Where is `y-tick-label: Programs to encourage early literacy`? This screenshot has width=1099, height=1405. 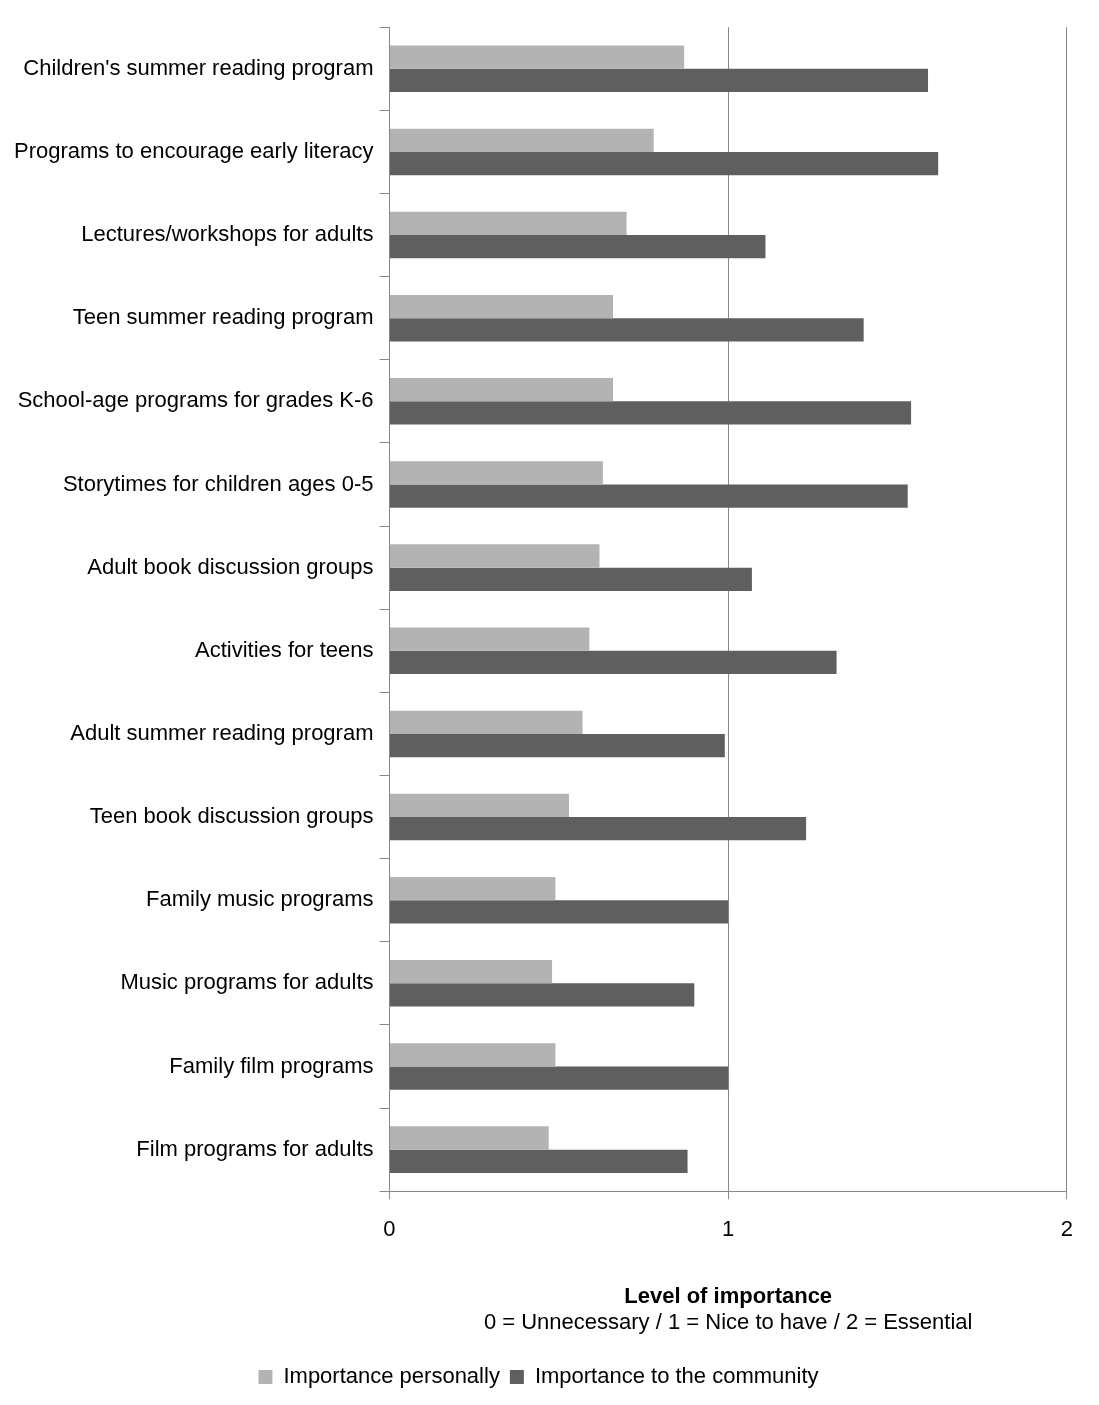 y-tick-label: Programs to encourage early literacy is located at coordinates (194, 150).